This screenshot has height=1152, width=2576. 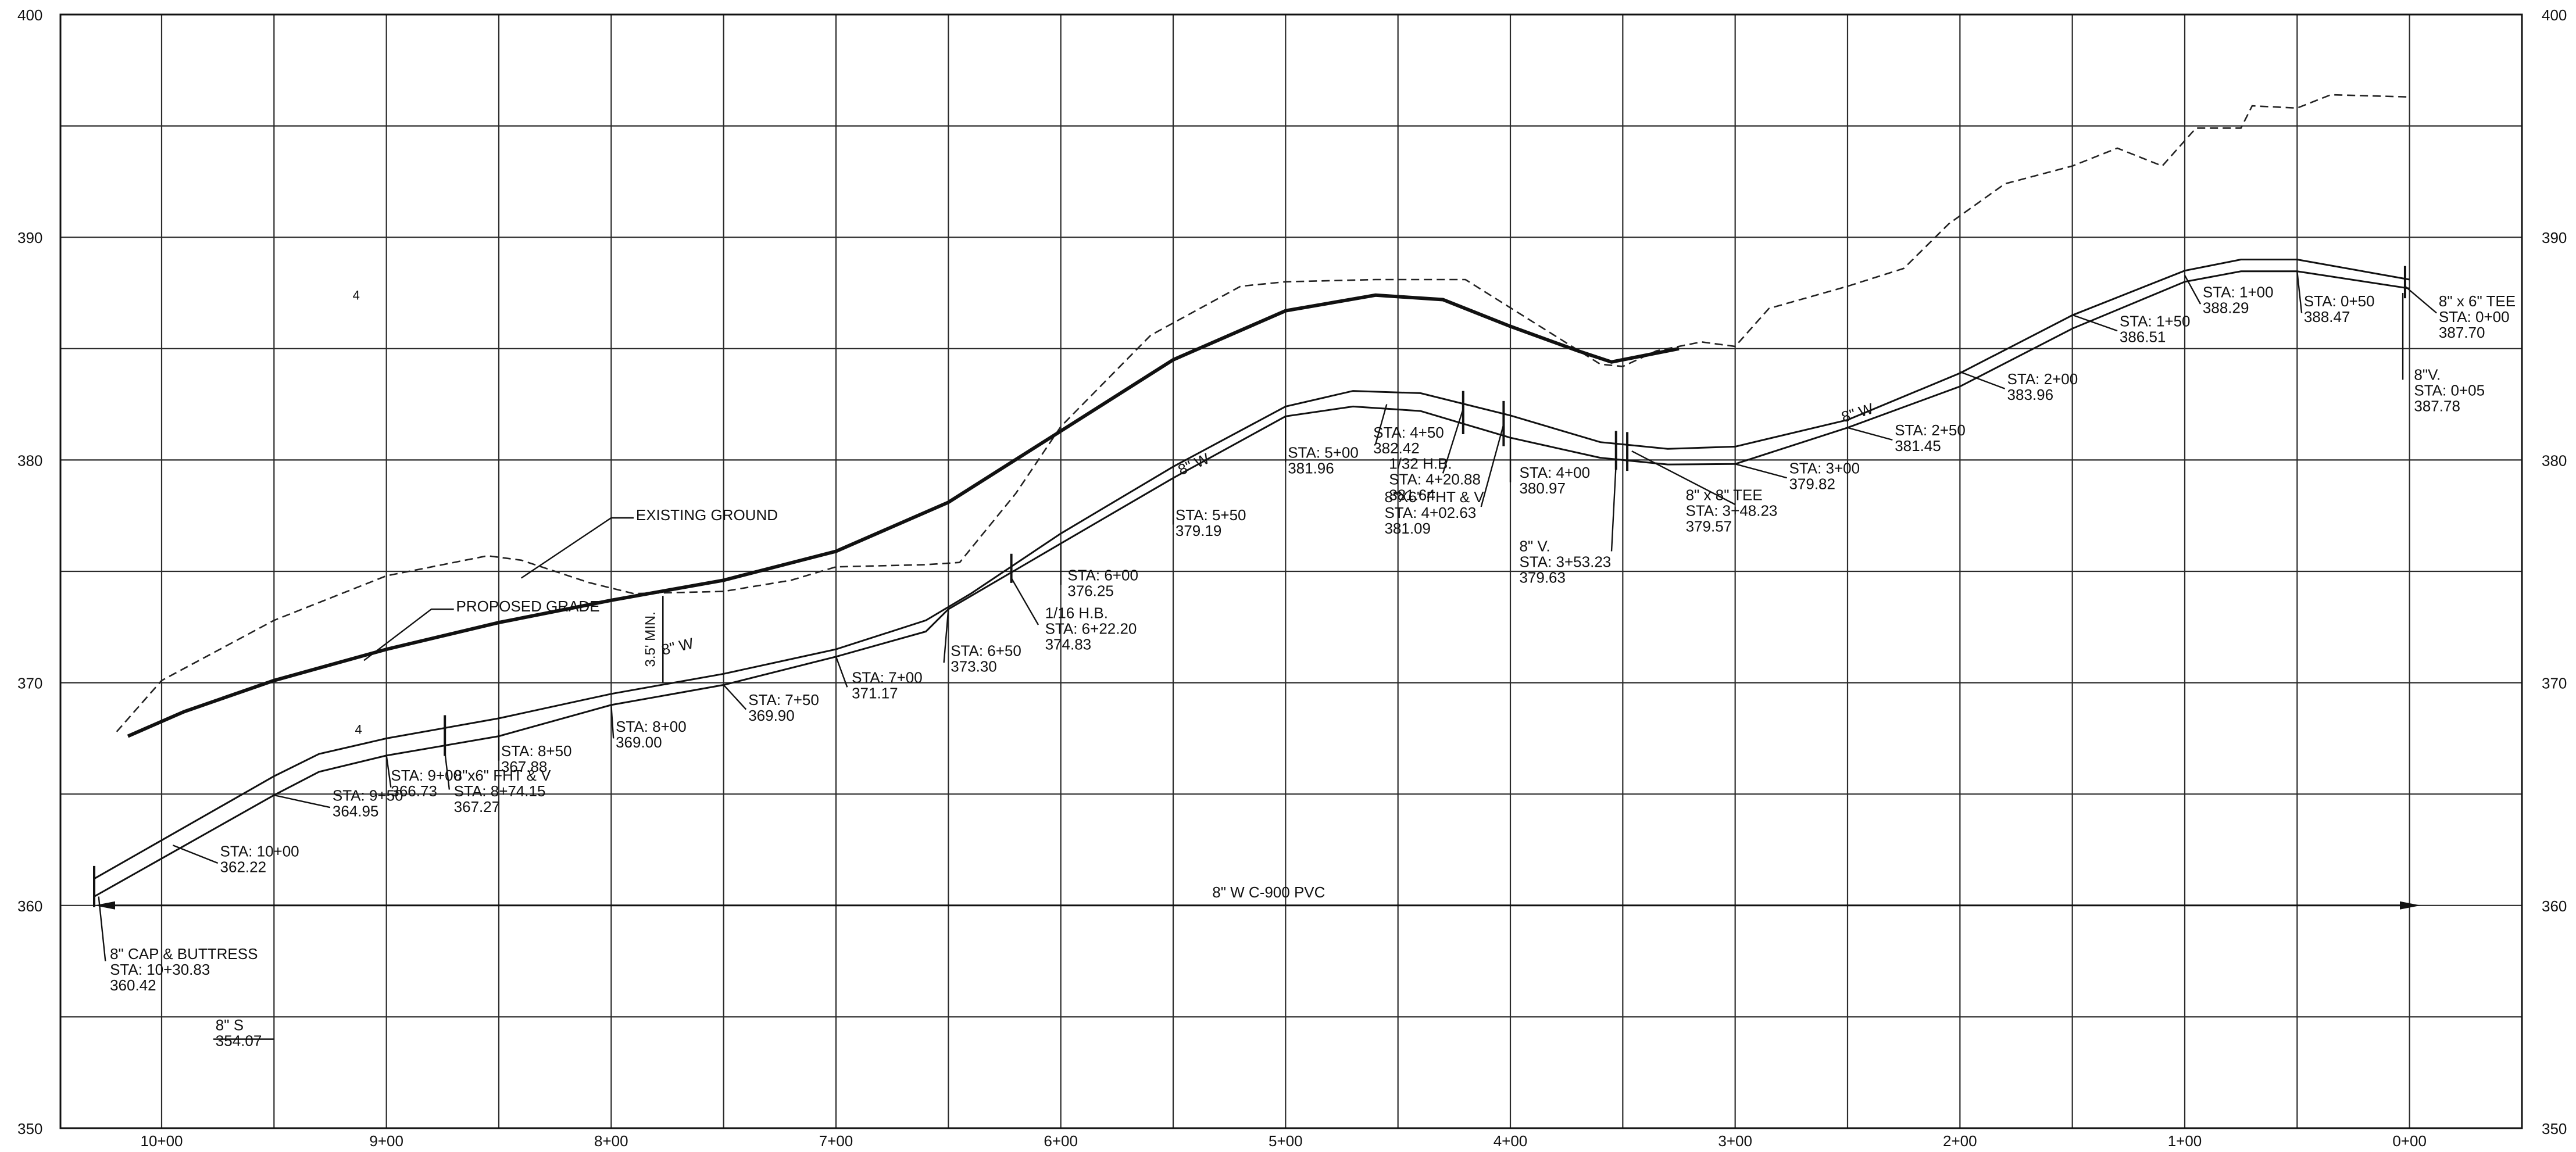 I want to click on annotation-text: STA: 3+48.23, so click(x=1732, y=511).